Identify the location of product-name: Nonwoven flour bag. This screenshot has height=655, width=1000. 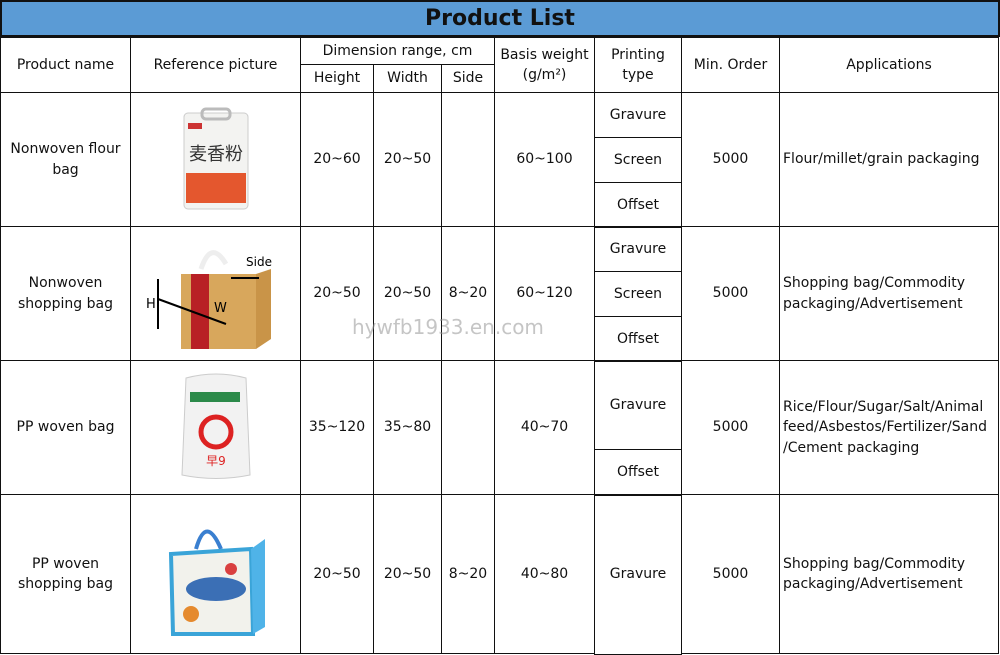
(65, 159).